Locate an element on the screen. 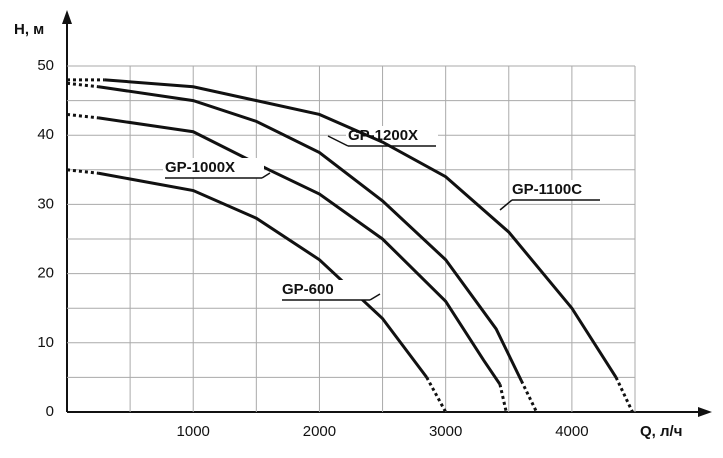  series-label: GP-1200X is located at coordinates (383, 135).